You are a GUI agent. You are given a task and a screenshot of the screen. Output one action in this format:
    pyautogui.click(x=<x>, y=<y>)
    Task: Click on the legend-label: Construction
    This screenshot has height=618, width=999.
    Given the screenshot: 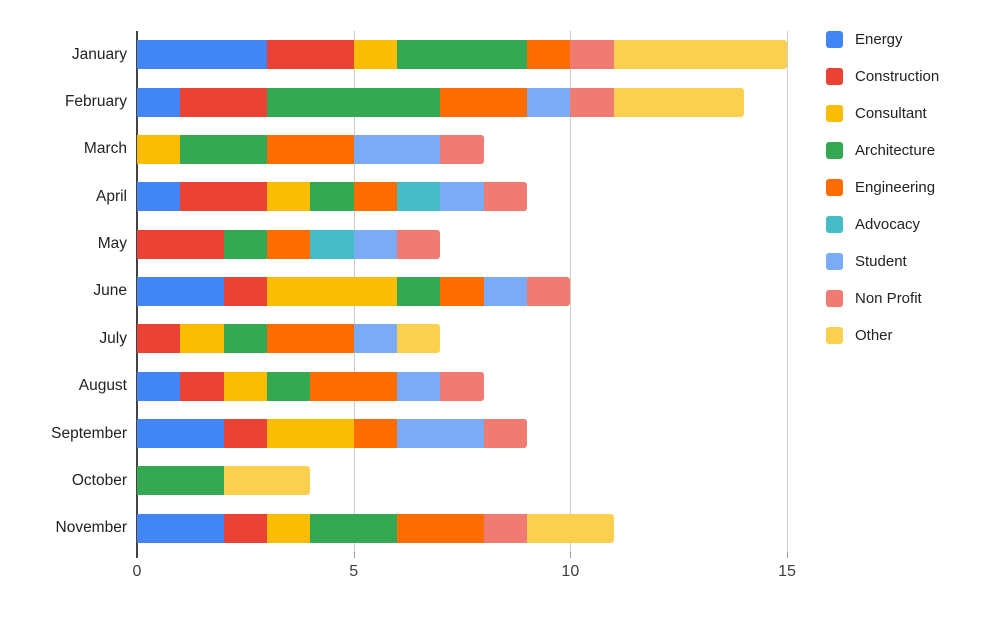 What is the action you would take?
    pyautogui.click(x=897, y=76)
    